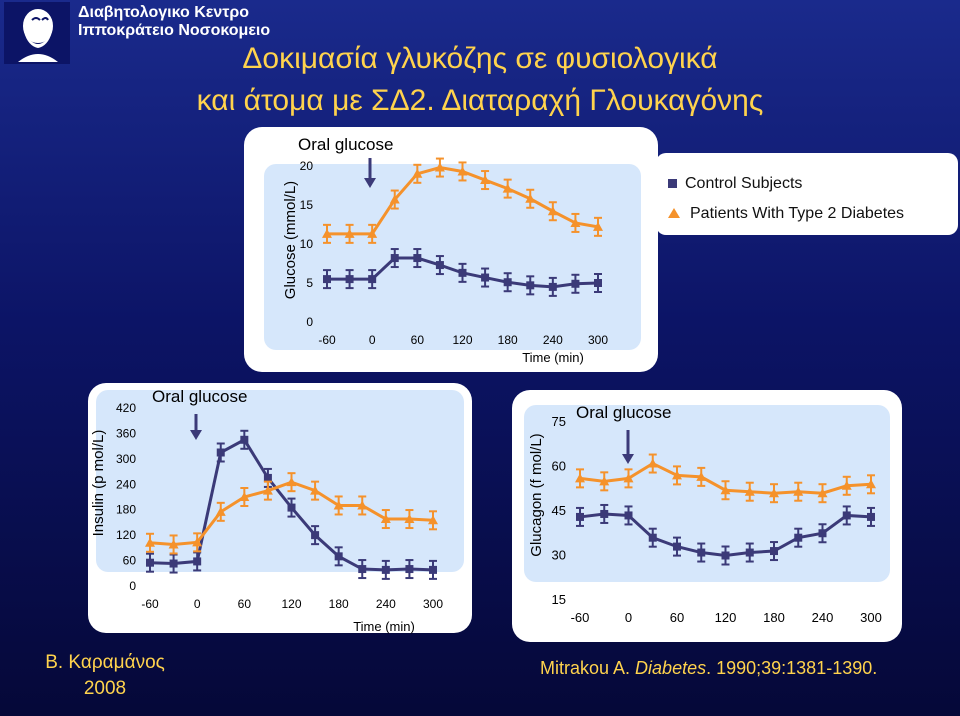 The width and height of the screenshot is (960, 716). I want to click on insulin-panel-inner, so click(280, 481).